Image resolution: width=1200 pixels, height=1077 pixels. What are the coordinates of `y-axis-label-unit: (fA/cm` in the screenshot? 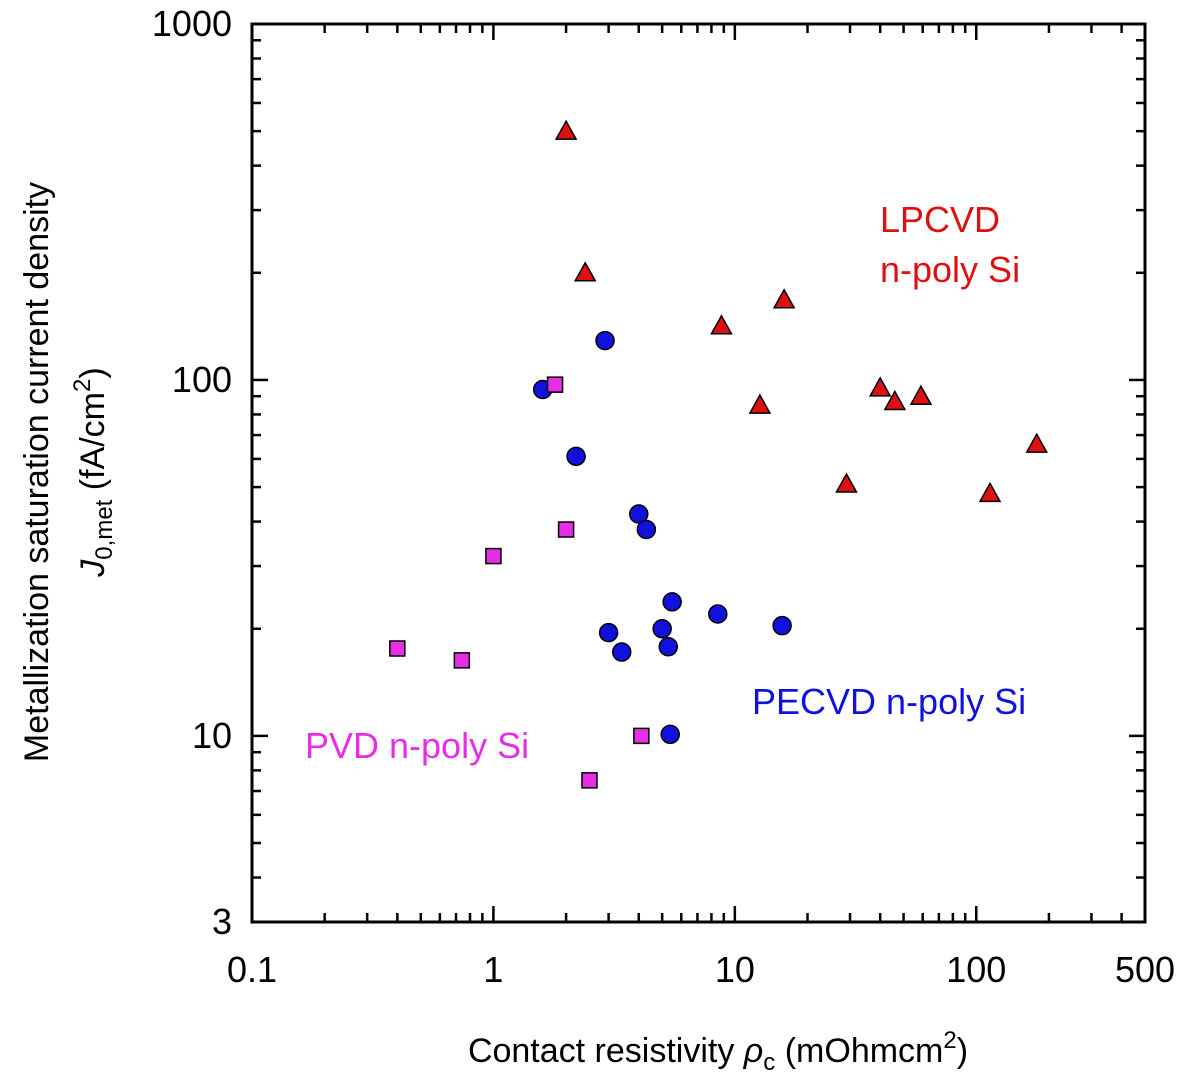 It's located at (93, 446).